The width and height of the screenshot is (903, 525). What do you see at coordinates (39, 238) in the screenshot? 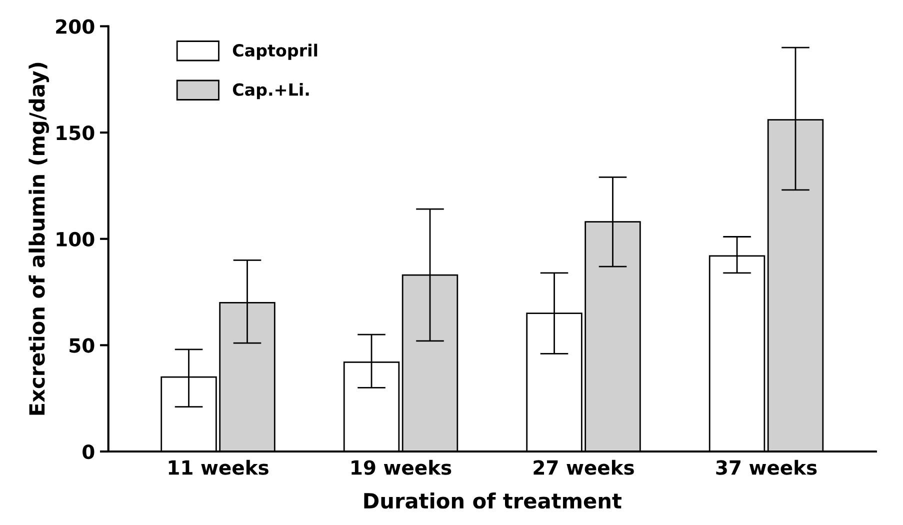
I see `y-axis-title: Excretion of albumin (mg/day)` at bounding box center [39, 238].